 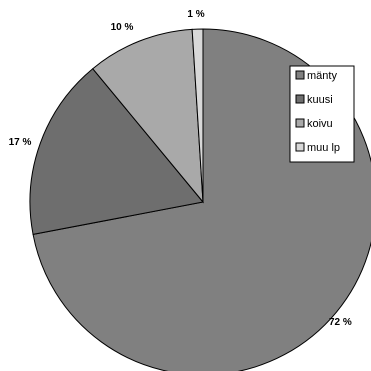 What do you see at coordinates (322, 114) in the screenshot?
I see `legend: mänty kuusi koivu muu lp` at bounding box center [322, 114].